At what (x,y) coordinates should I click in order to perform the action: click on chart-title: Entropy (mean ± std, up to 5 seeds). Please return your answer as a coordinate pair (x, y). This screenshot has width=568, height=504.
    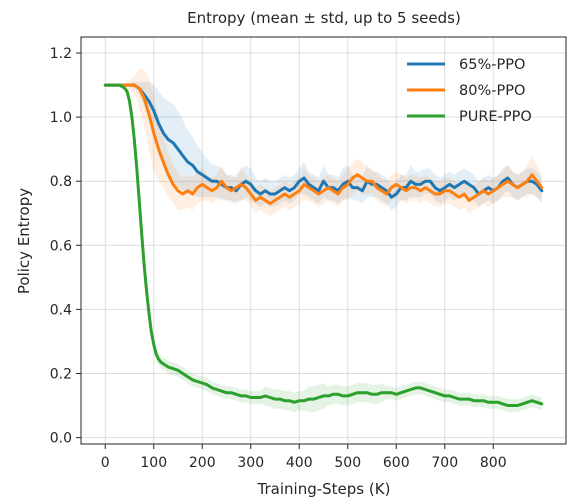
    Looking at the image, I should click on (324, 18).